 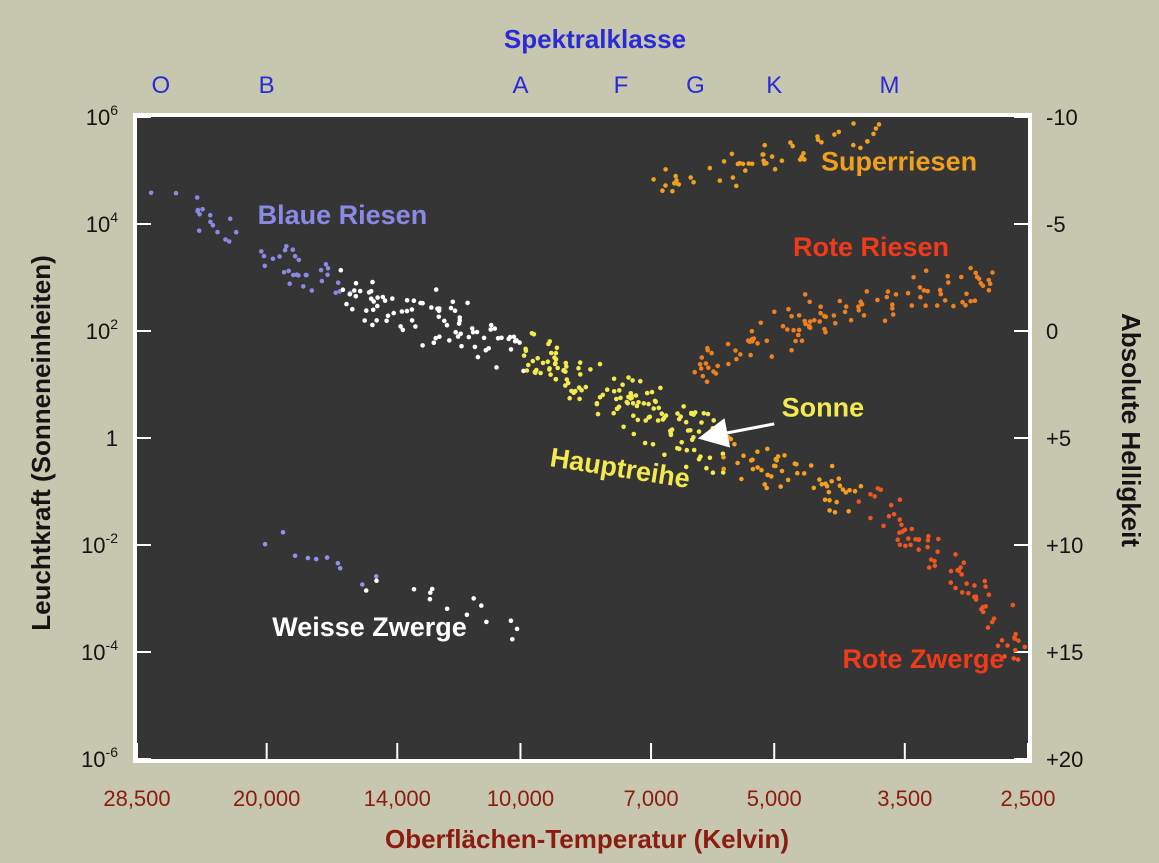 What do you see at coordinates (343, 215) in the screenshot?
I see `region-label-blaue-riesen: Blaue Riesen` at bounding box center [343, 215].